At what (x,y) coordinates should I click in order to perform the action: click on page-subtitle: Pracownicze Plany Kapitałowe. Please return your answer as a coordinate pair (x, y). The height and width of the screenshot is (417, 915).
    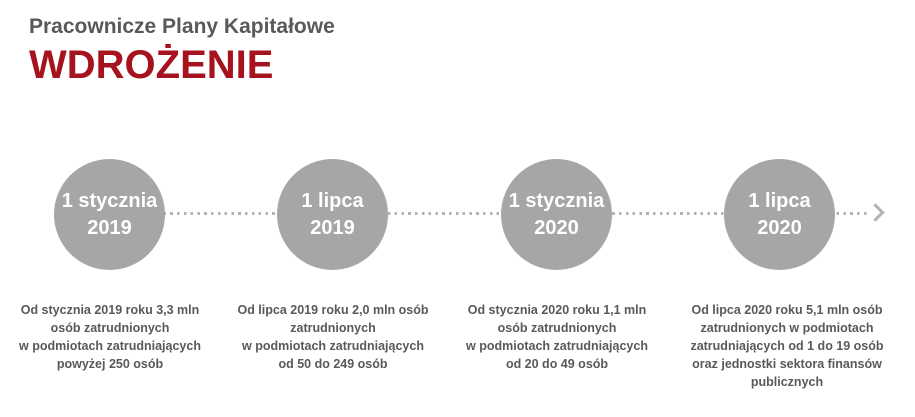
    Looking at the image, I should click on (182, 26).